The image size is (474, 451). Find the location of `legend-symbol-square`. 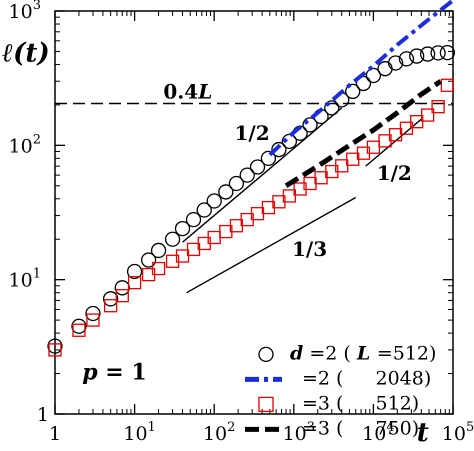

legend-symbol-square is located at coordinates (266, 404).